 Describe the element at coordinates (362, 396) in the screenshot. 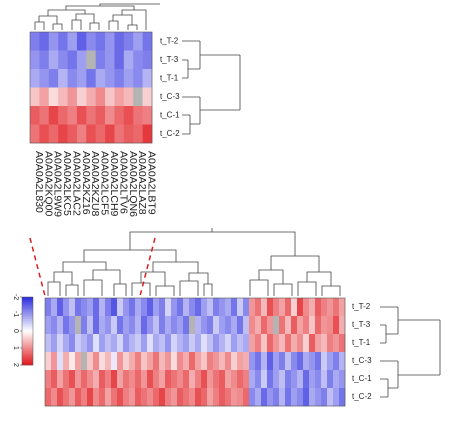

I see `row-label: t_C-2` at that location.